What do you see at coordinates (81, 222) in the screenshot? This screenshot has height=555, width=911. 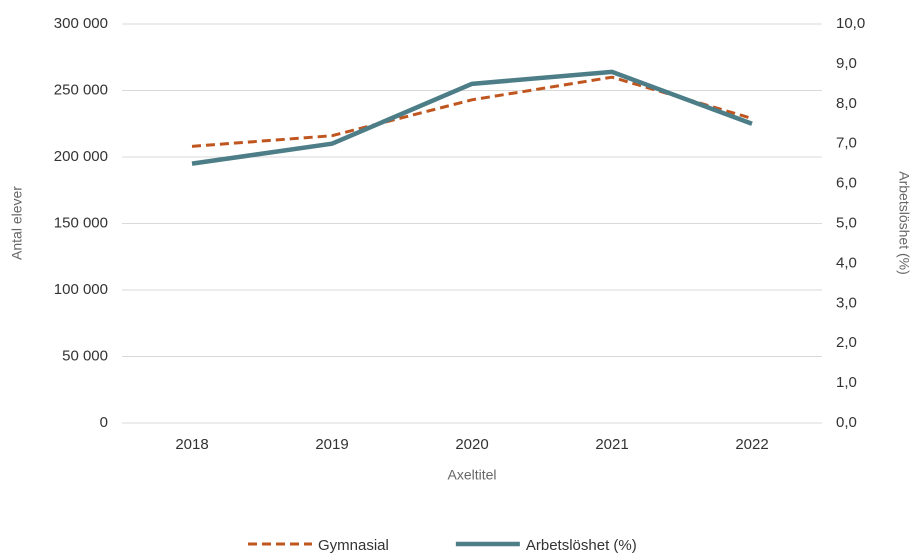 I see `y-tick-label: 150 000` at bounding box center [81, 222].